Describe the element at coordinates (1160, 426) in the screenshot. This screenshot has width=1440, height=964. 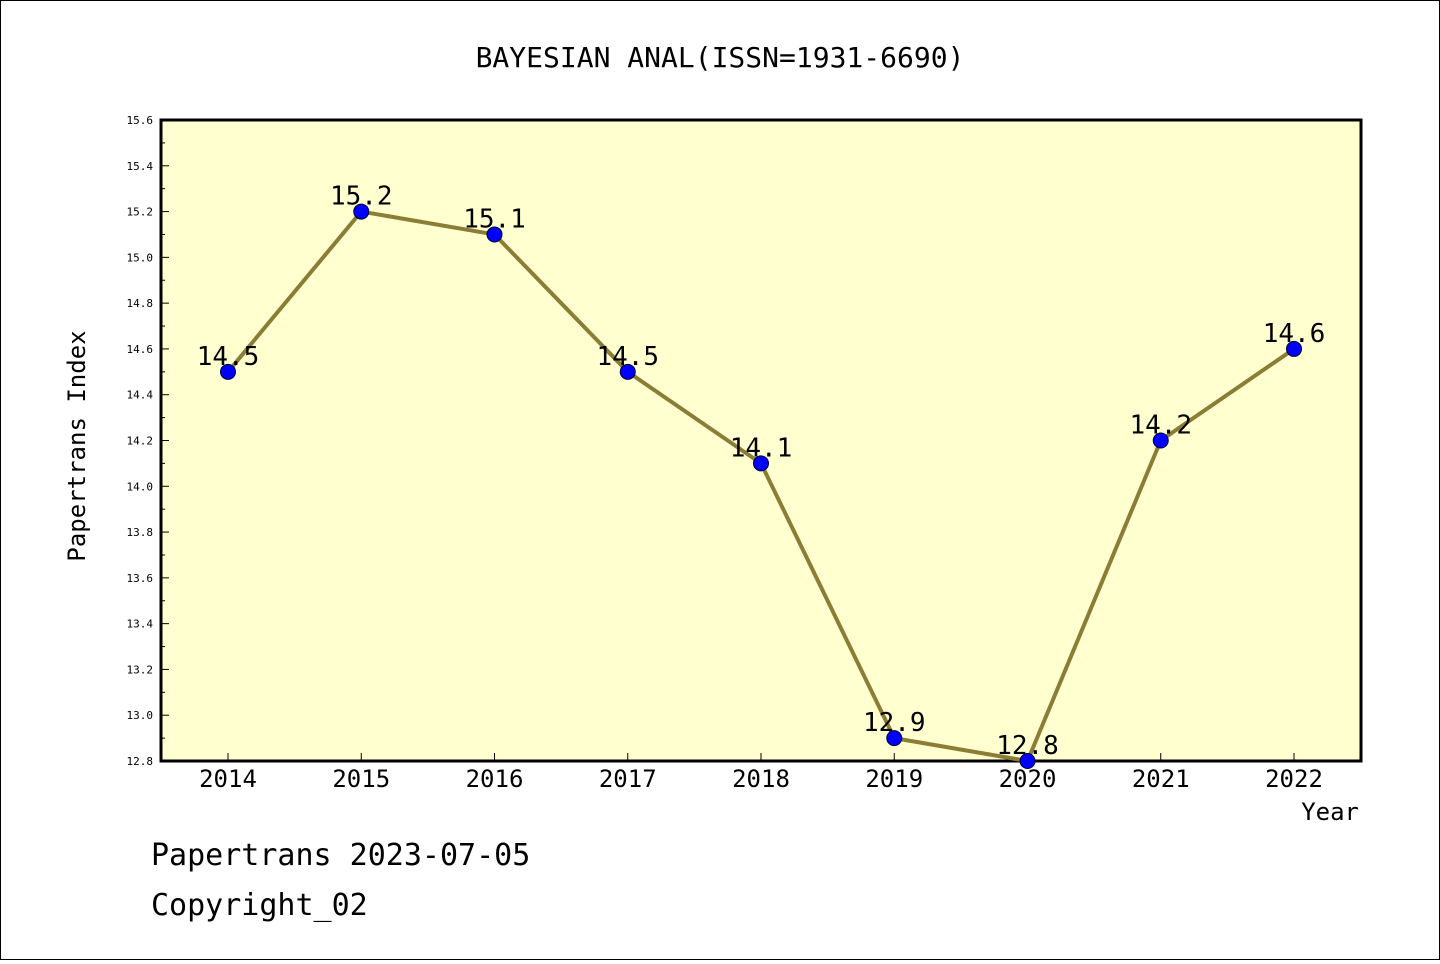
I see `data-label: 14.2` at that location.